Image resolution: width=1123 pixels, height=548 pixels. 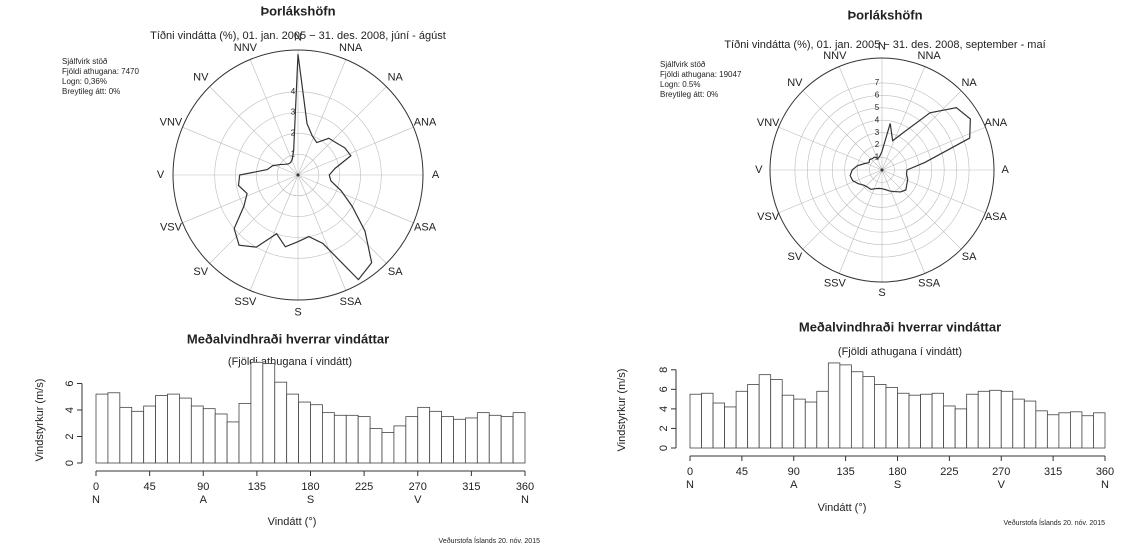 I want to click on x-tick-label: 90, so click(x=794, y=472).